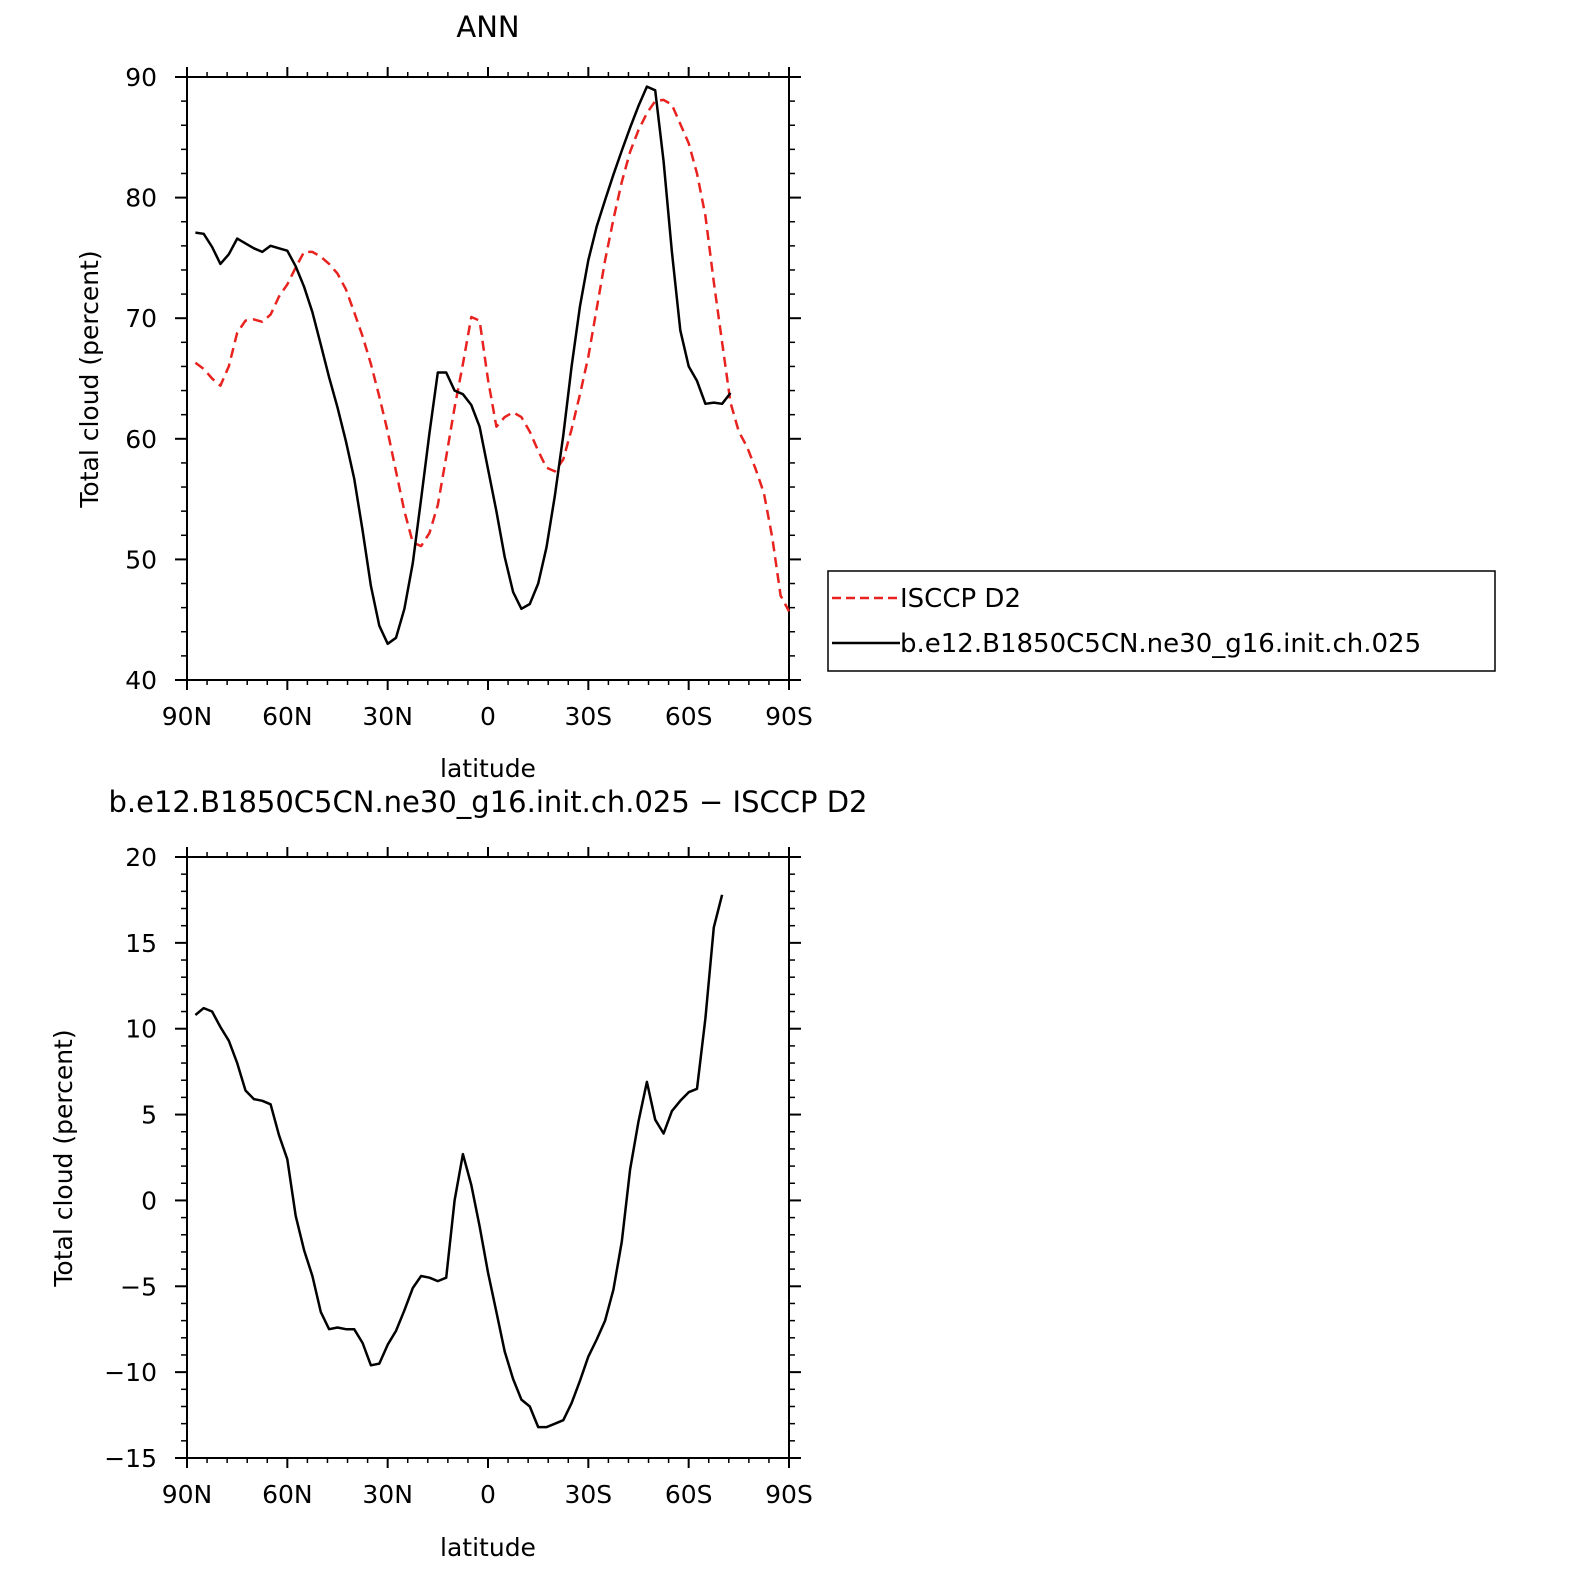 The image size is (1569, 1569). I want to click on top-y-tick-label: 90, so click(141, 77).